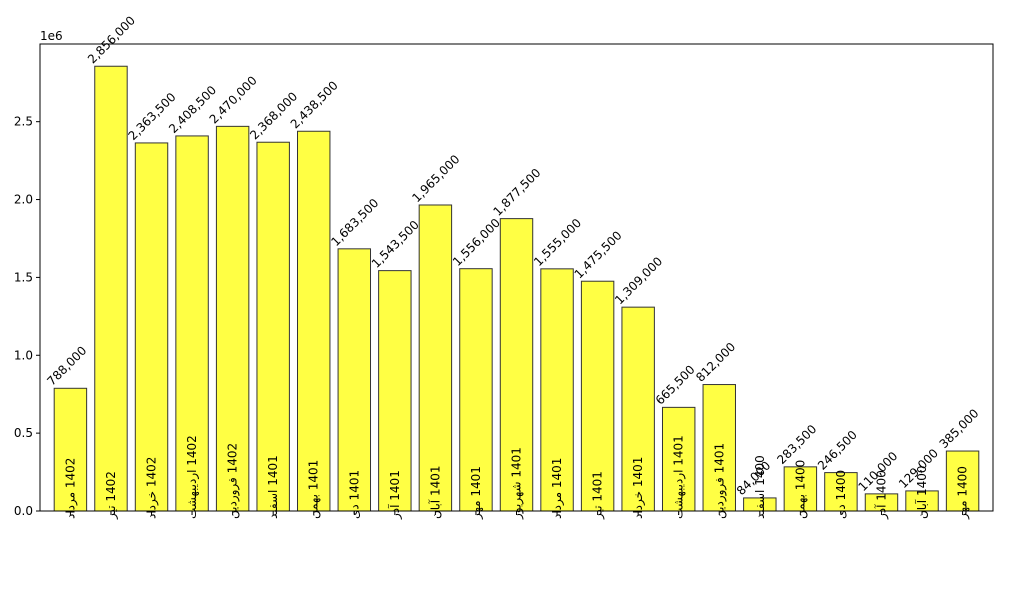  Describe the element at coordinates (23, 433) in the screenshot. I see `y-tick-label-1: 0.5` at that location.